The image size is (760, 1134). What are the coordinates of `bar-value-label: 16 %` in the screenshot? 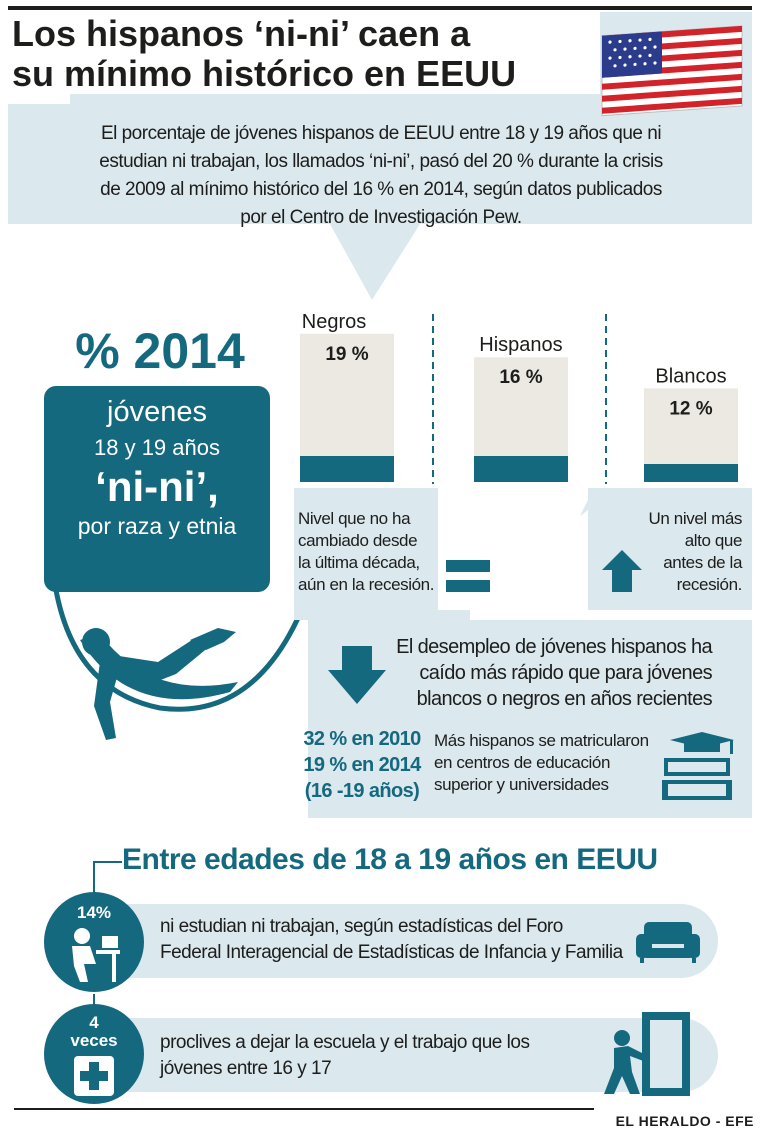 It's located at (520, 377).